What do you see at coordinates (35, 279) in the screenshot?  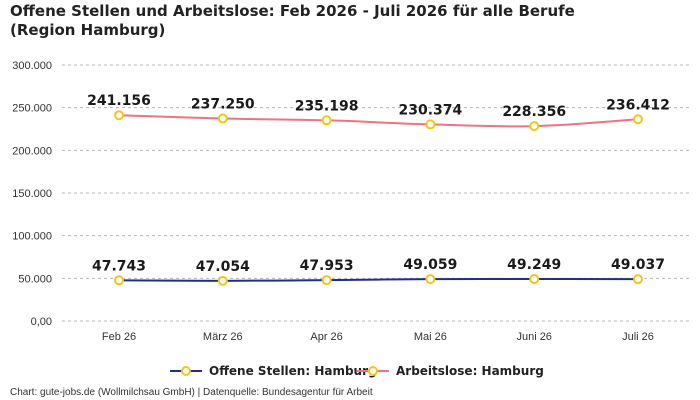 I see `y-tick-label: 50.000` at bounding box center [35, 279].